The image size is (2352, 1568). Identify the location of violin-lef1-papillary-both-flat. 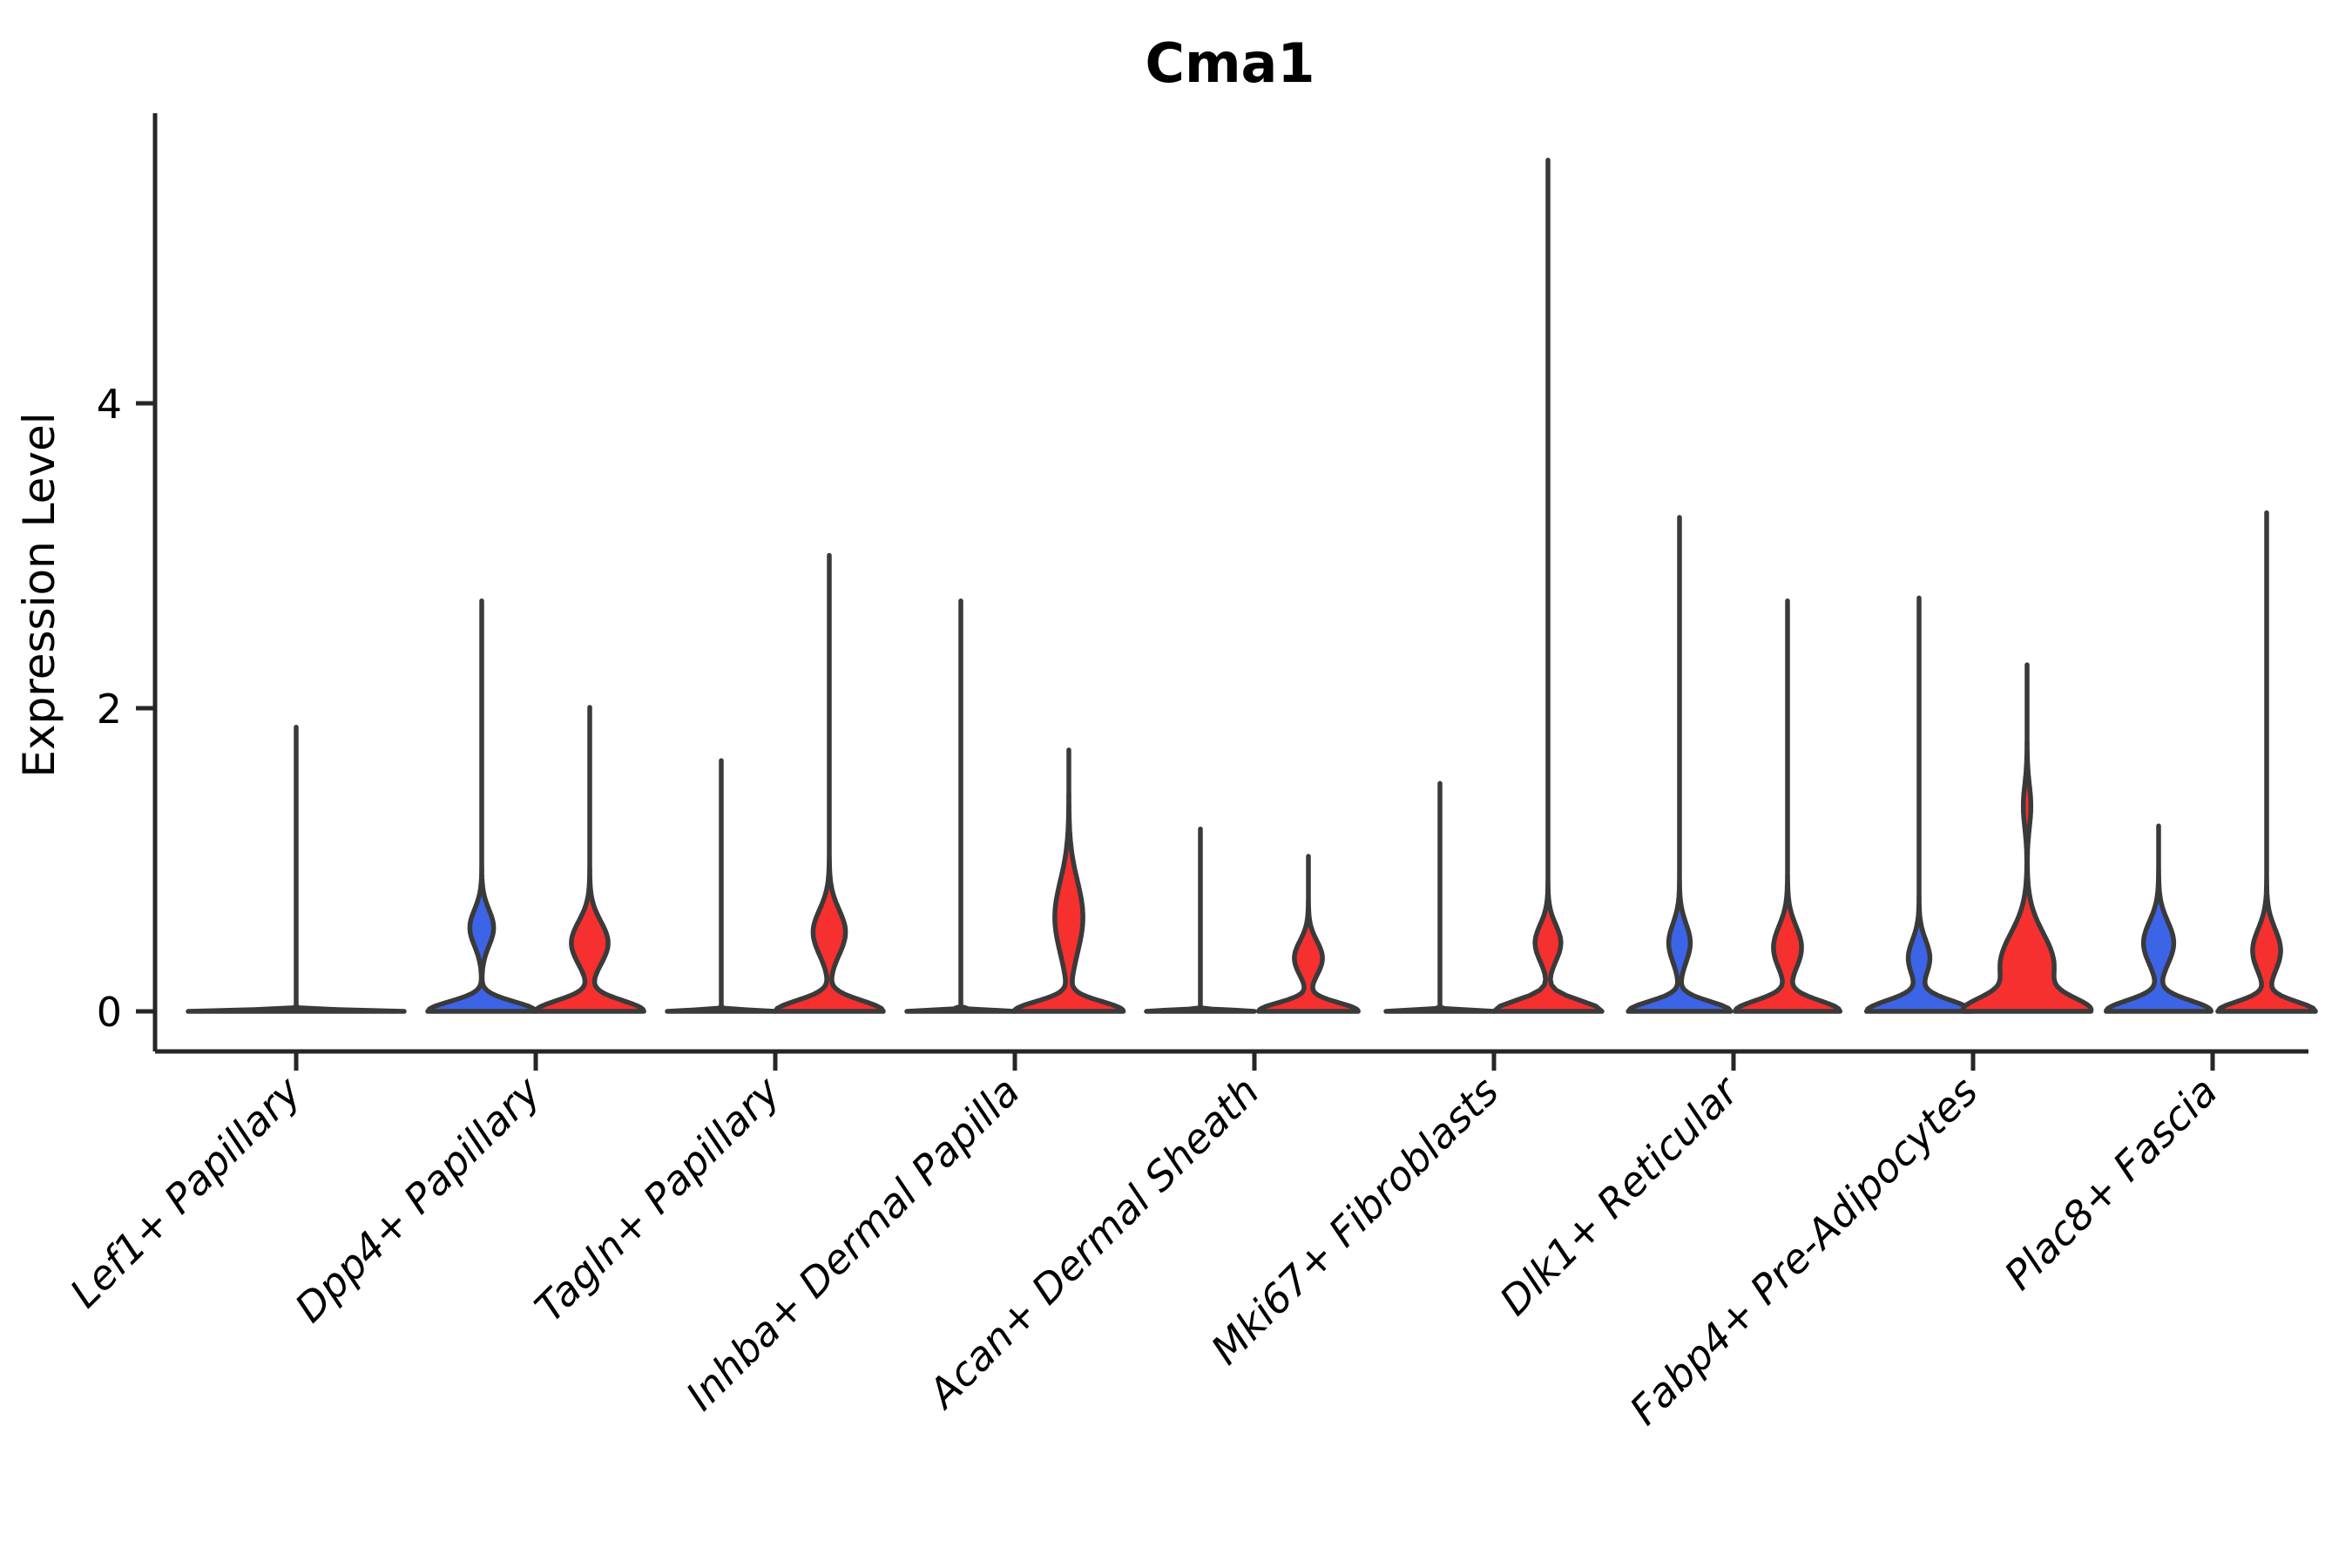
(297, 869).